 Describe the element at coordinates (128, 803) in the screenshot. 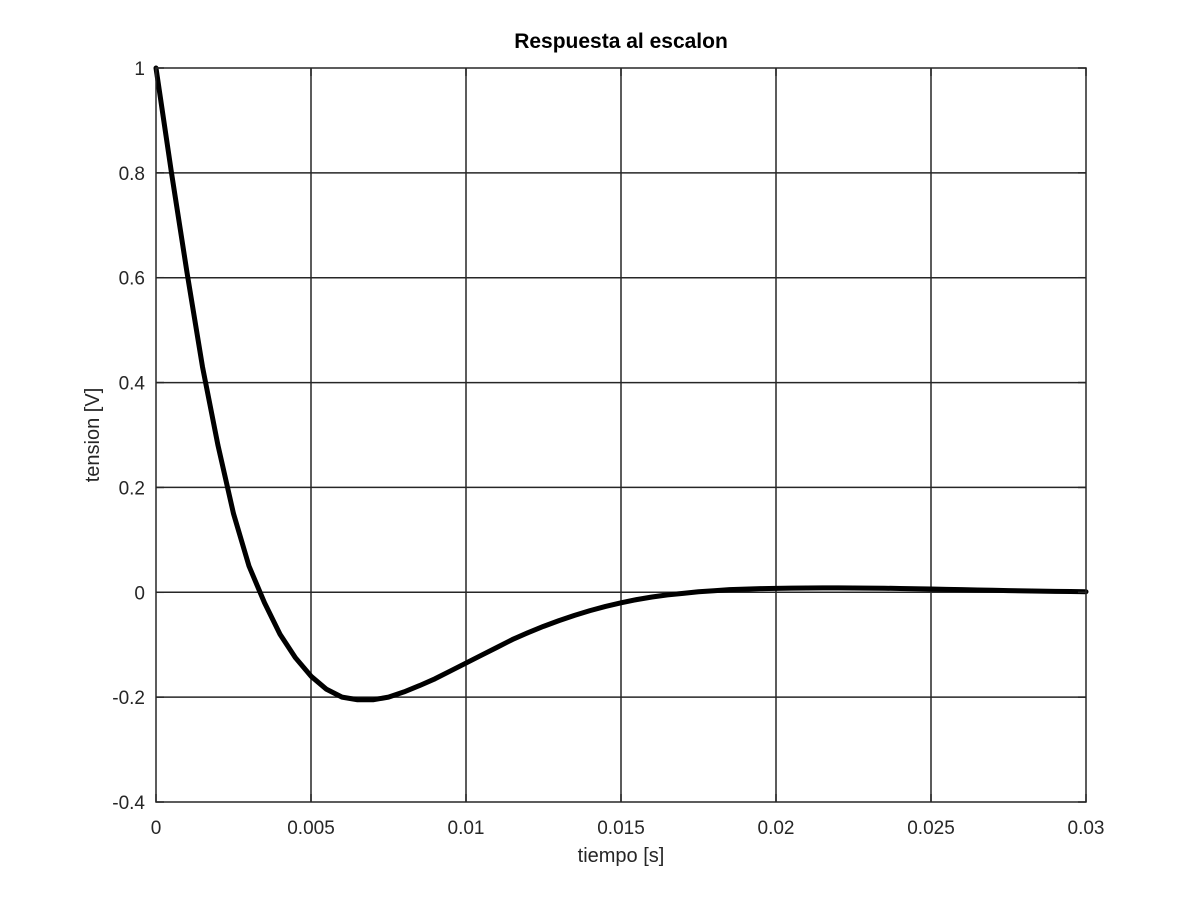

I see `y-tick-label: -0.4` at that location.